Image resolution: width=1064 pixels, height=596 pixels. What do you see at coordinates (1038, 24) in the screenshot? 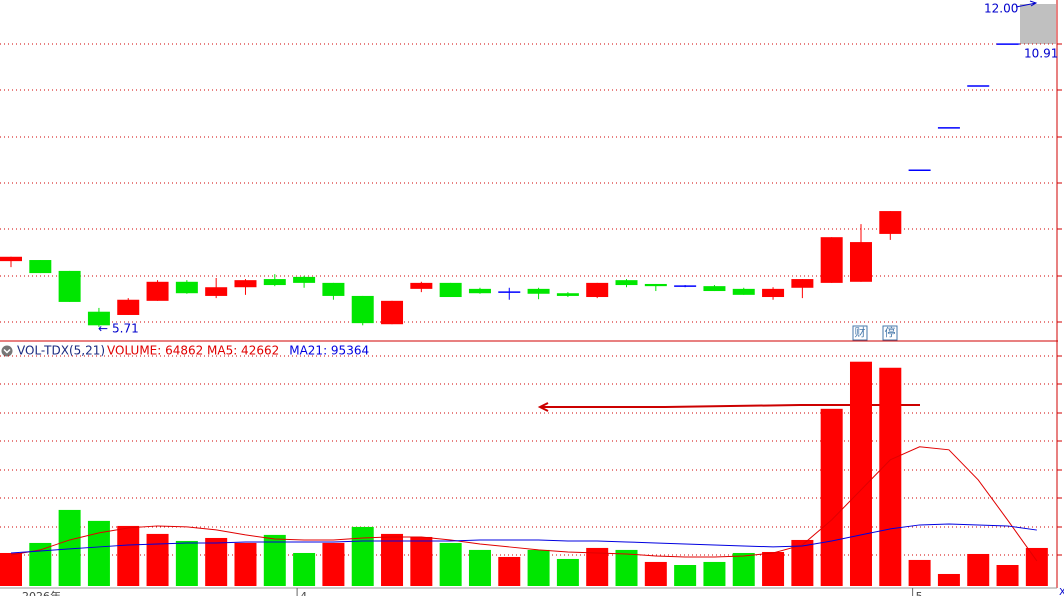
I see `projection-box` at bounding box center [1038, 24].